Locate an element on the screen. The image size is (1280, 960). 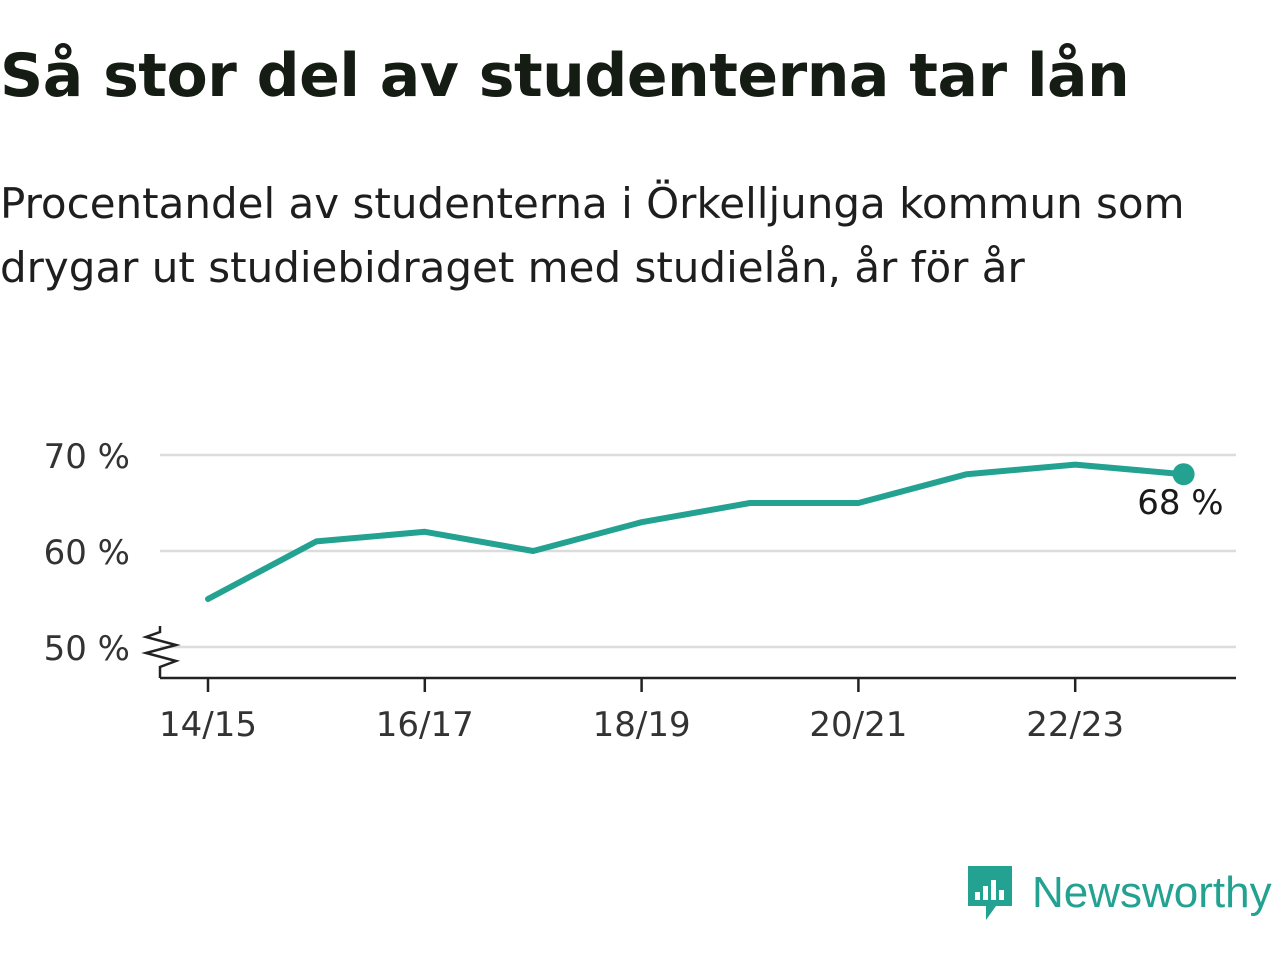
series-line is located at coordinates (696, 531).